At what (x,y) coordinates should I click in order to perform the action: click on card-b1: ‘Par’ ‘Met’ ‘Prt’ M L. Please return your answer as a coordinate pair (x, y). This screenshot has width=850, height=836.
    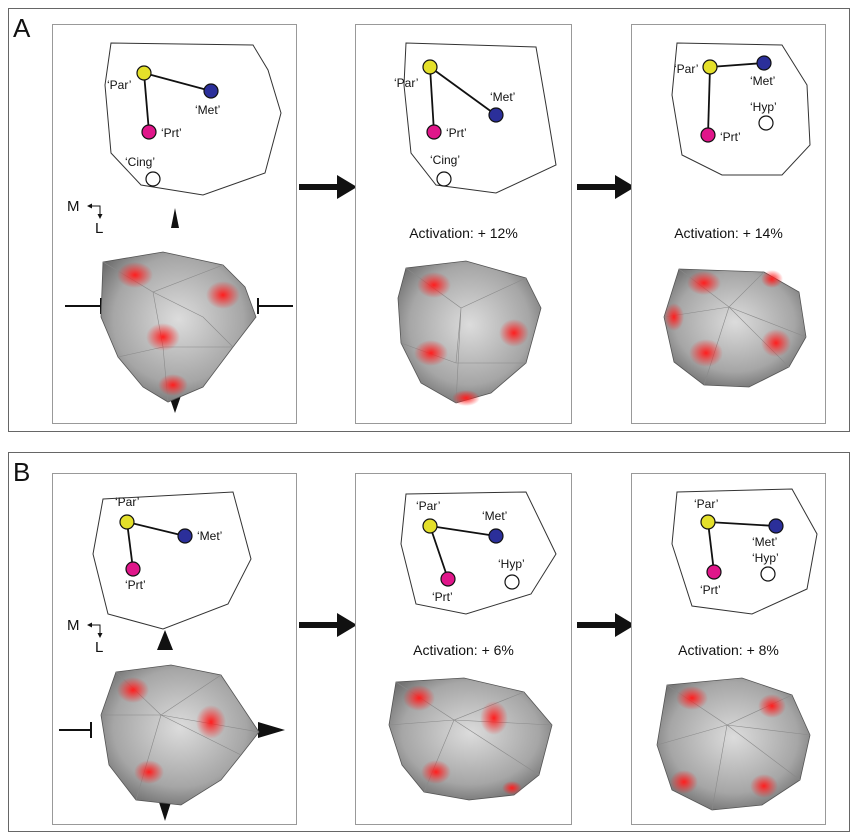
    Looking at the image, I should click on (174, 649).